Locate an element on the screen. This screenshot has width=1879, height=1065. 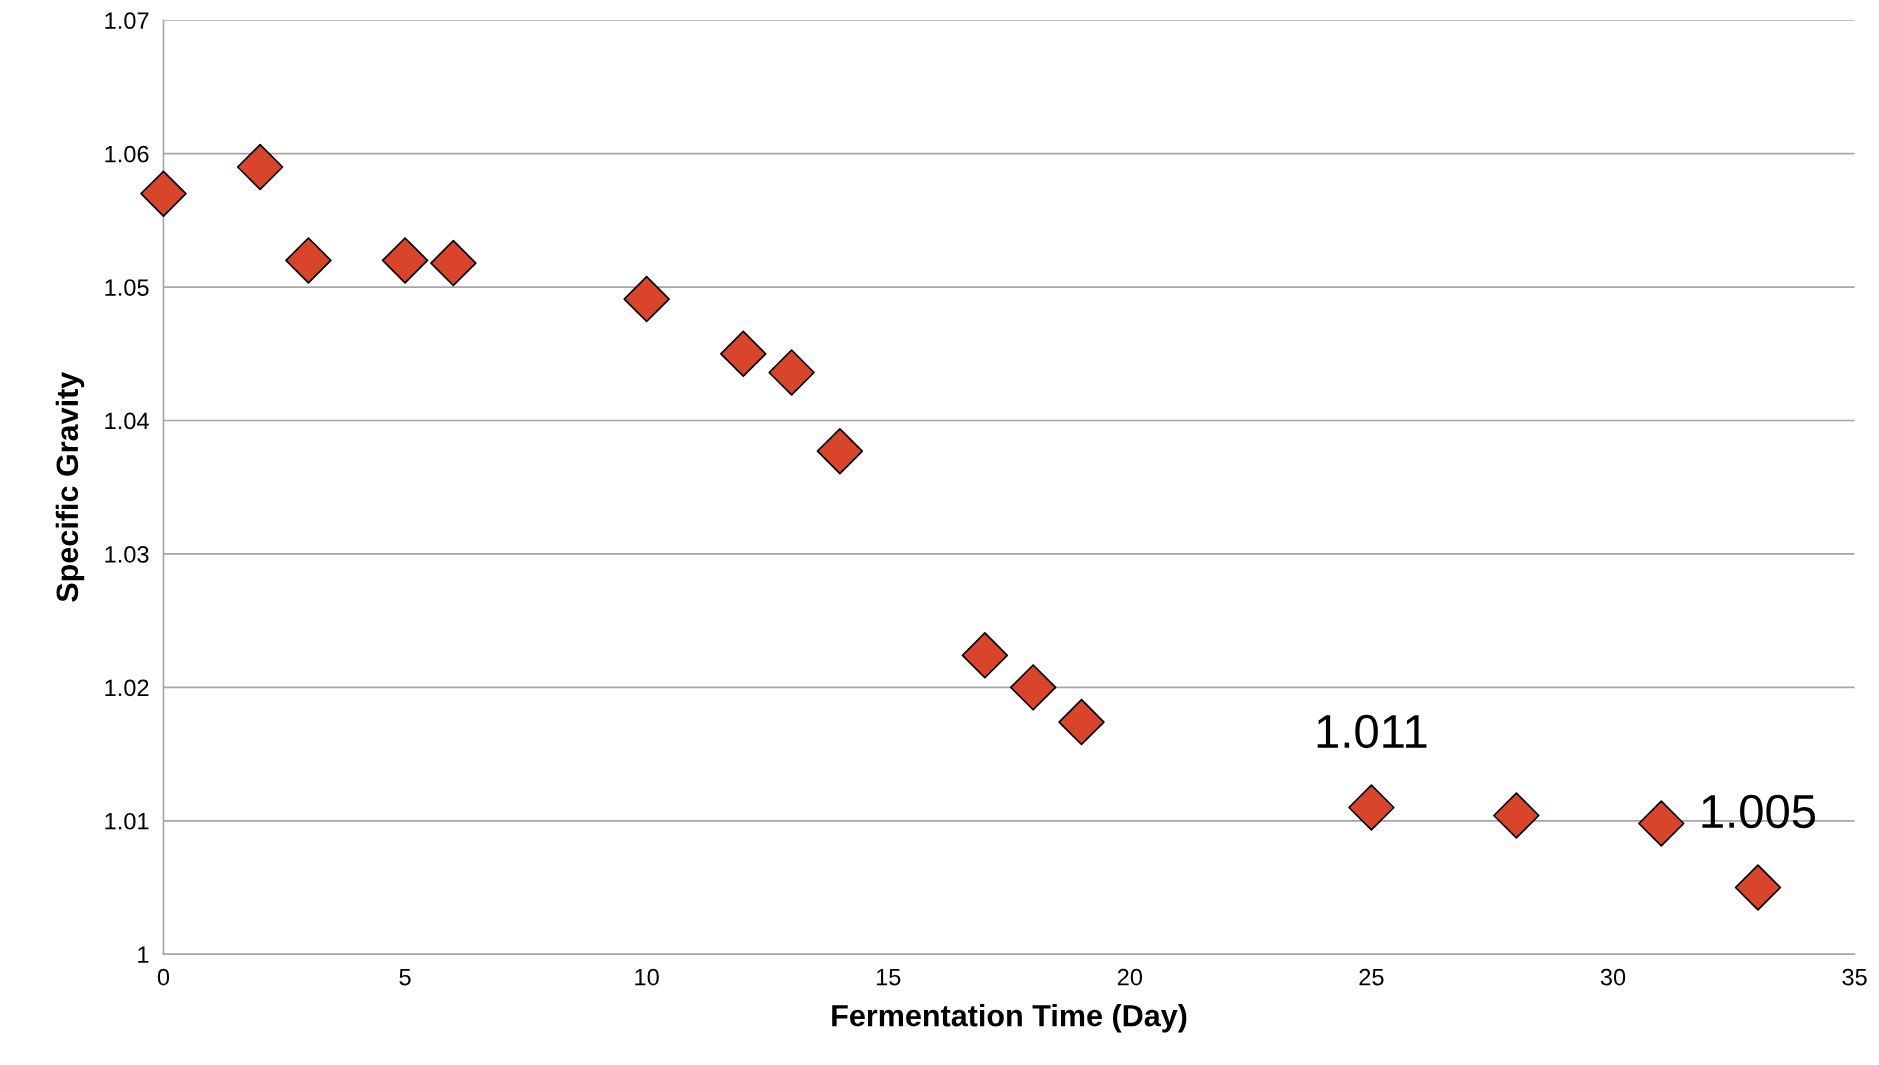
y-tick-label: 1.02 is located at coordinates (127, 688).